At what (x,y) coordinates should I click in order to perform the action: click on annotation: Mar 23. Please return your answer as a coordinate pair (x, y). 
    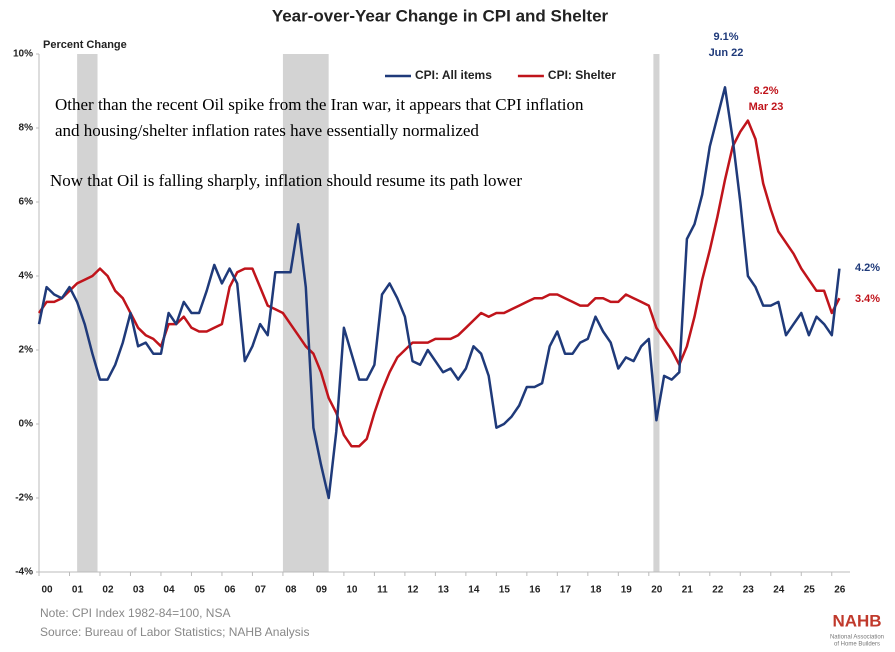
    Looking at the image, I should click on (766, 107).